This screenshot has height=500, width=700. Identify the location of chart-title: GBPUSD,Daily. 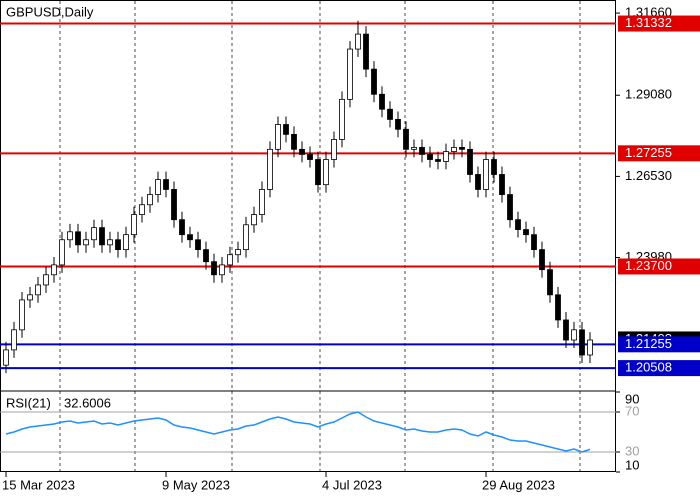
(50, 11).